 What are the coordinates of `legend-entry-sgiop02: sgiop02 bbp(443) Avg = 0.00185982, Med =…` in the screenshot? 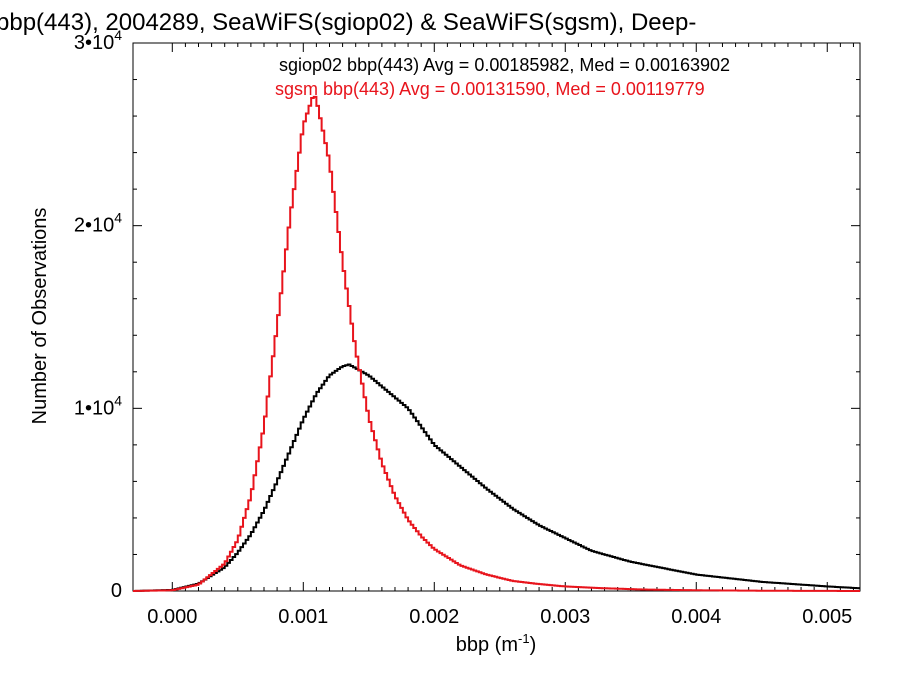 It's located at (504, 65).